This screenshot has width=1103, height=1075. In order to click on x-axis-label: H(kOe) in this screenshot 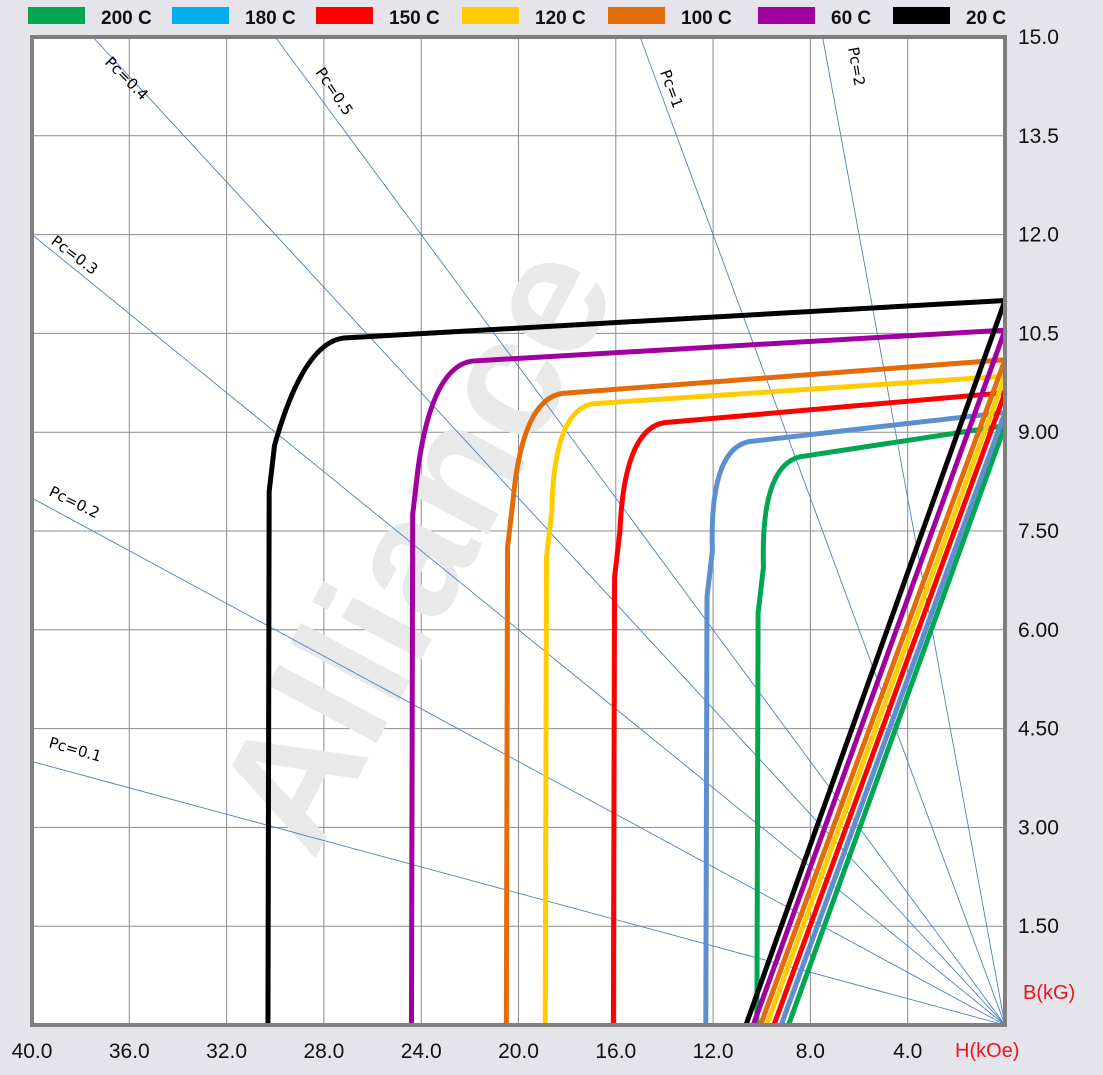, I will do `click(987, 1051)`.